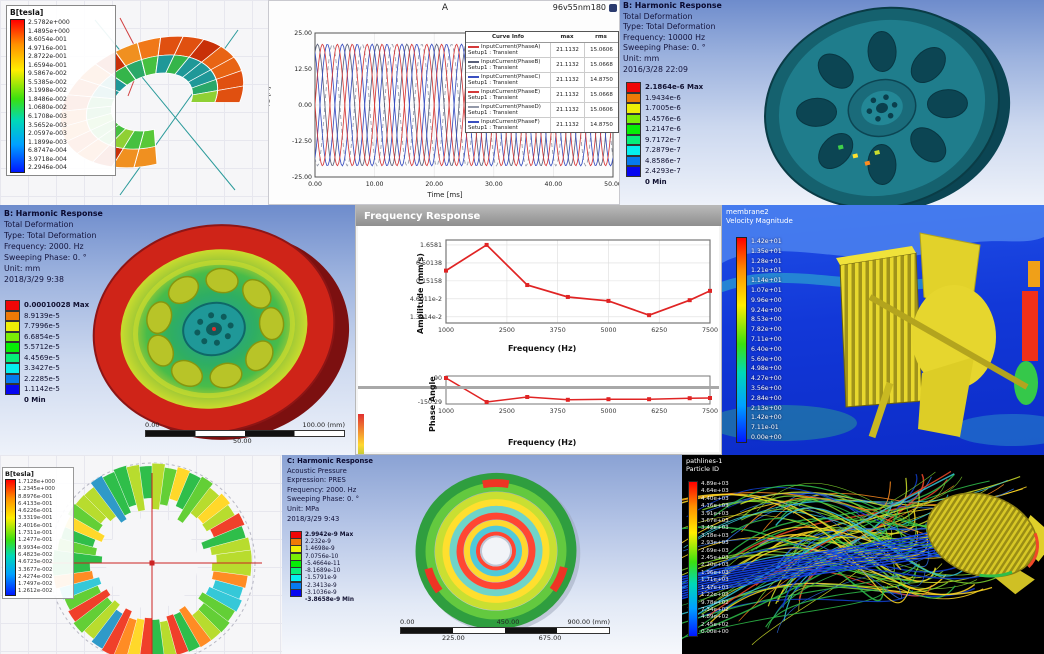 Image resolution: width=1044 pixels, height=654 pixels. Describe the element at coordinates (302, 141) in the screenshot. I see `svg-text: -12.50` at that location.